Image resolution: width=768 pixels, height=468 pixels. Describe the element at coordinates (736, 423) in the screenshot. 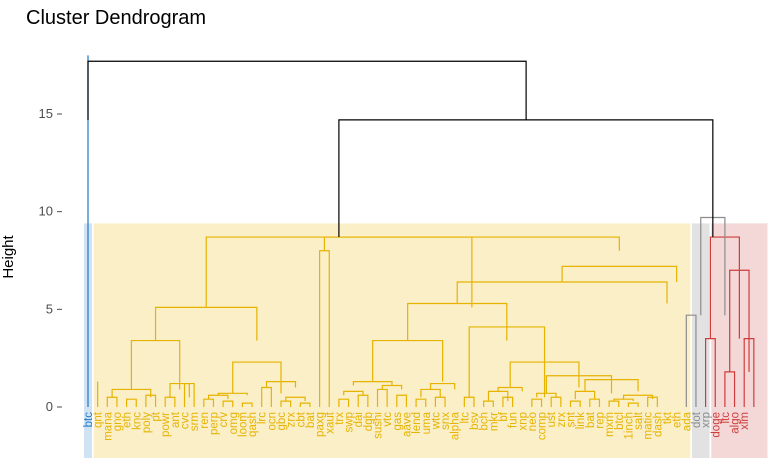

I see `leaf-label: algo` at that location.